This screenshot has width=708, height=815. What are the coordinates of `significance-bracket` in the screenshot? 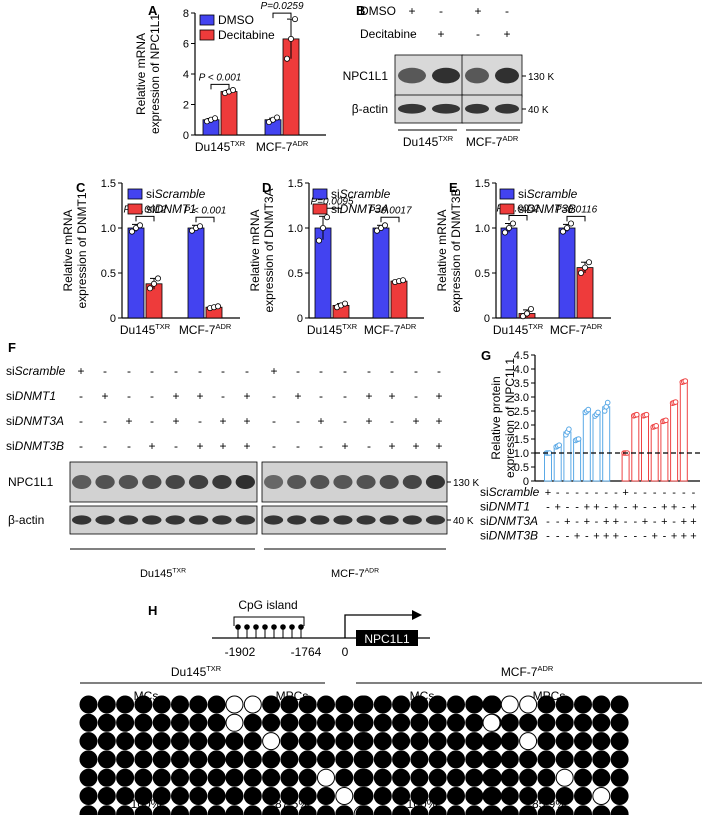 It's located at (220, 86).